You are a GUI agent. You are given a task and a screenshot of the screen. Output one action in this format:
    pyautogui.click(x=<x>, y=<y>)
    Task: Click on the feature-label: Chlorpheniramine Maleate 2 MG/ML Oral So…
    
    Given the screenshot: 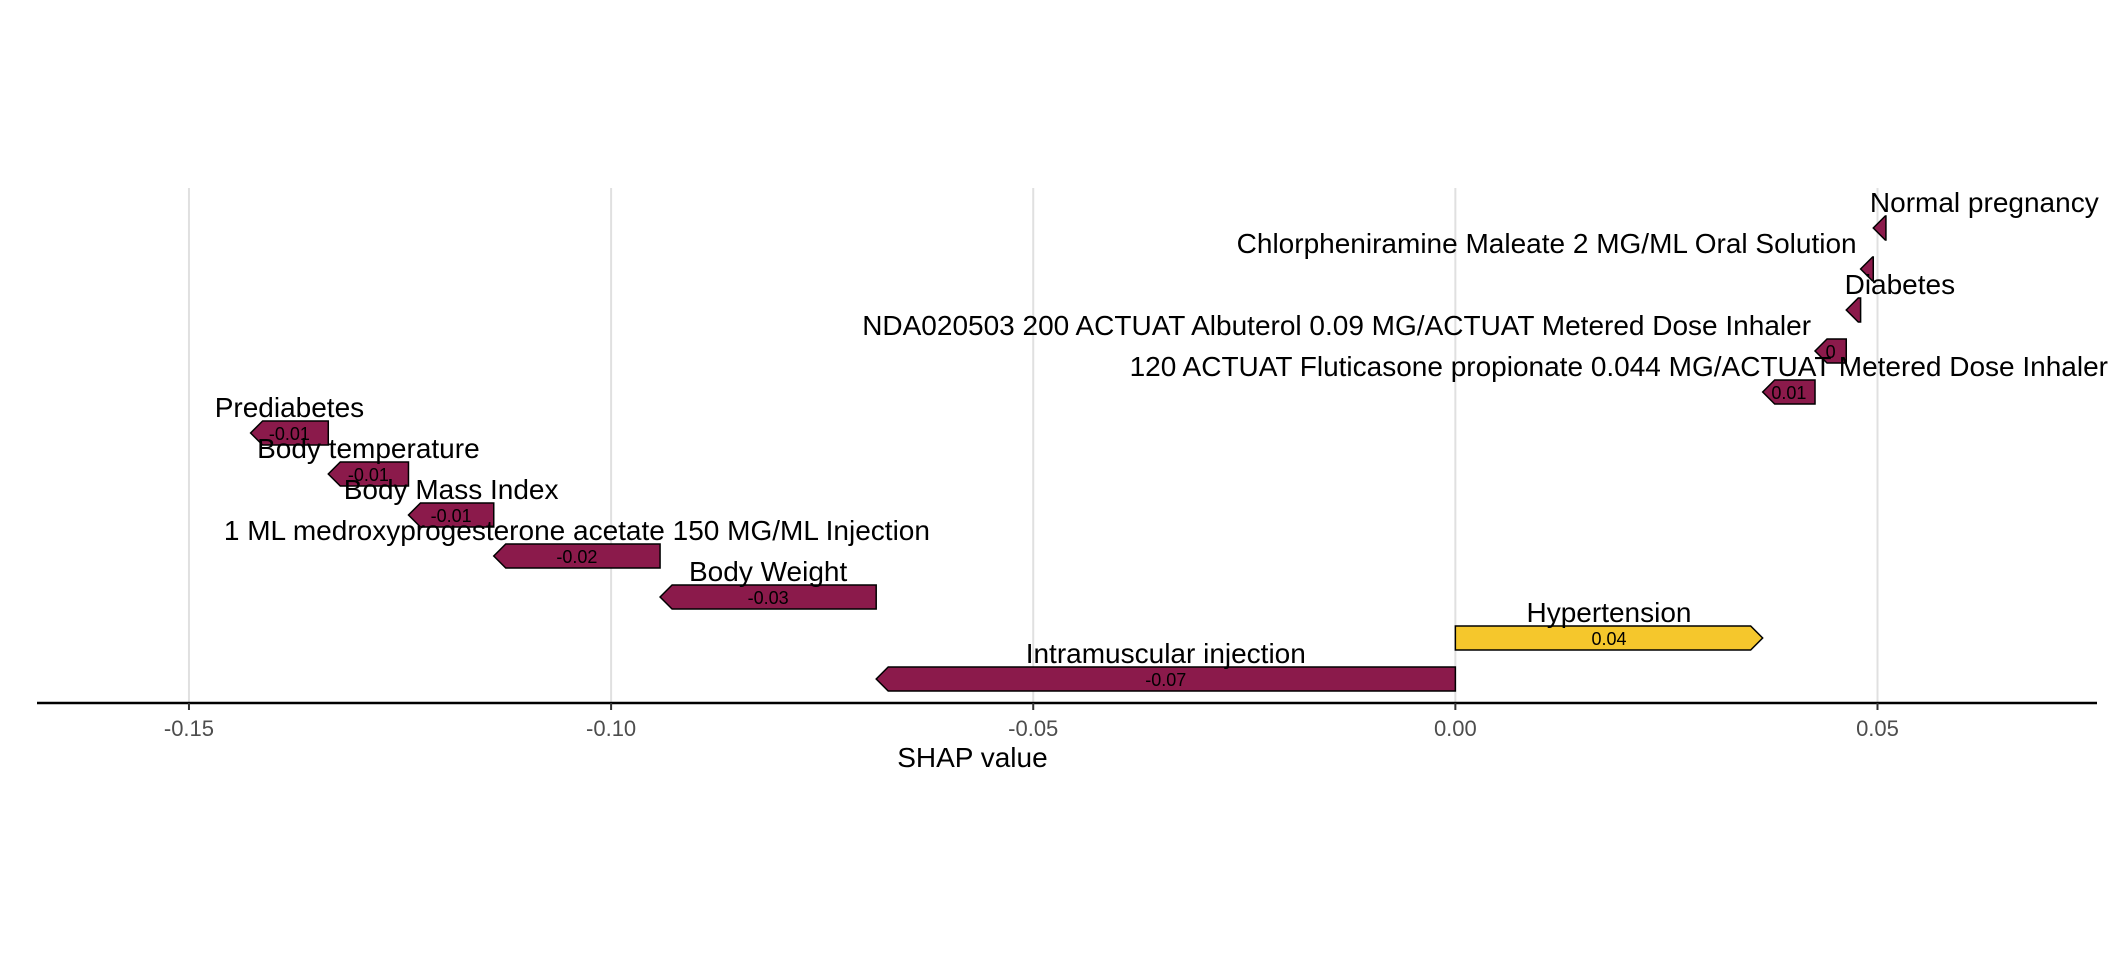 What is the action you would take?
    pyautogui.click(x=1547, y=243)
    